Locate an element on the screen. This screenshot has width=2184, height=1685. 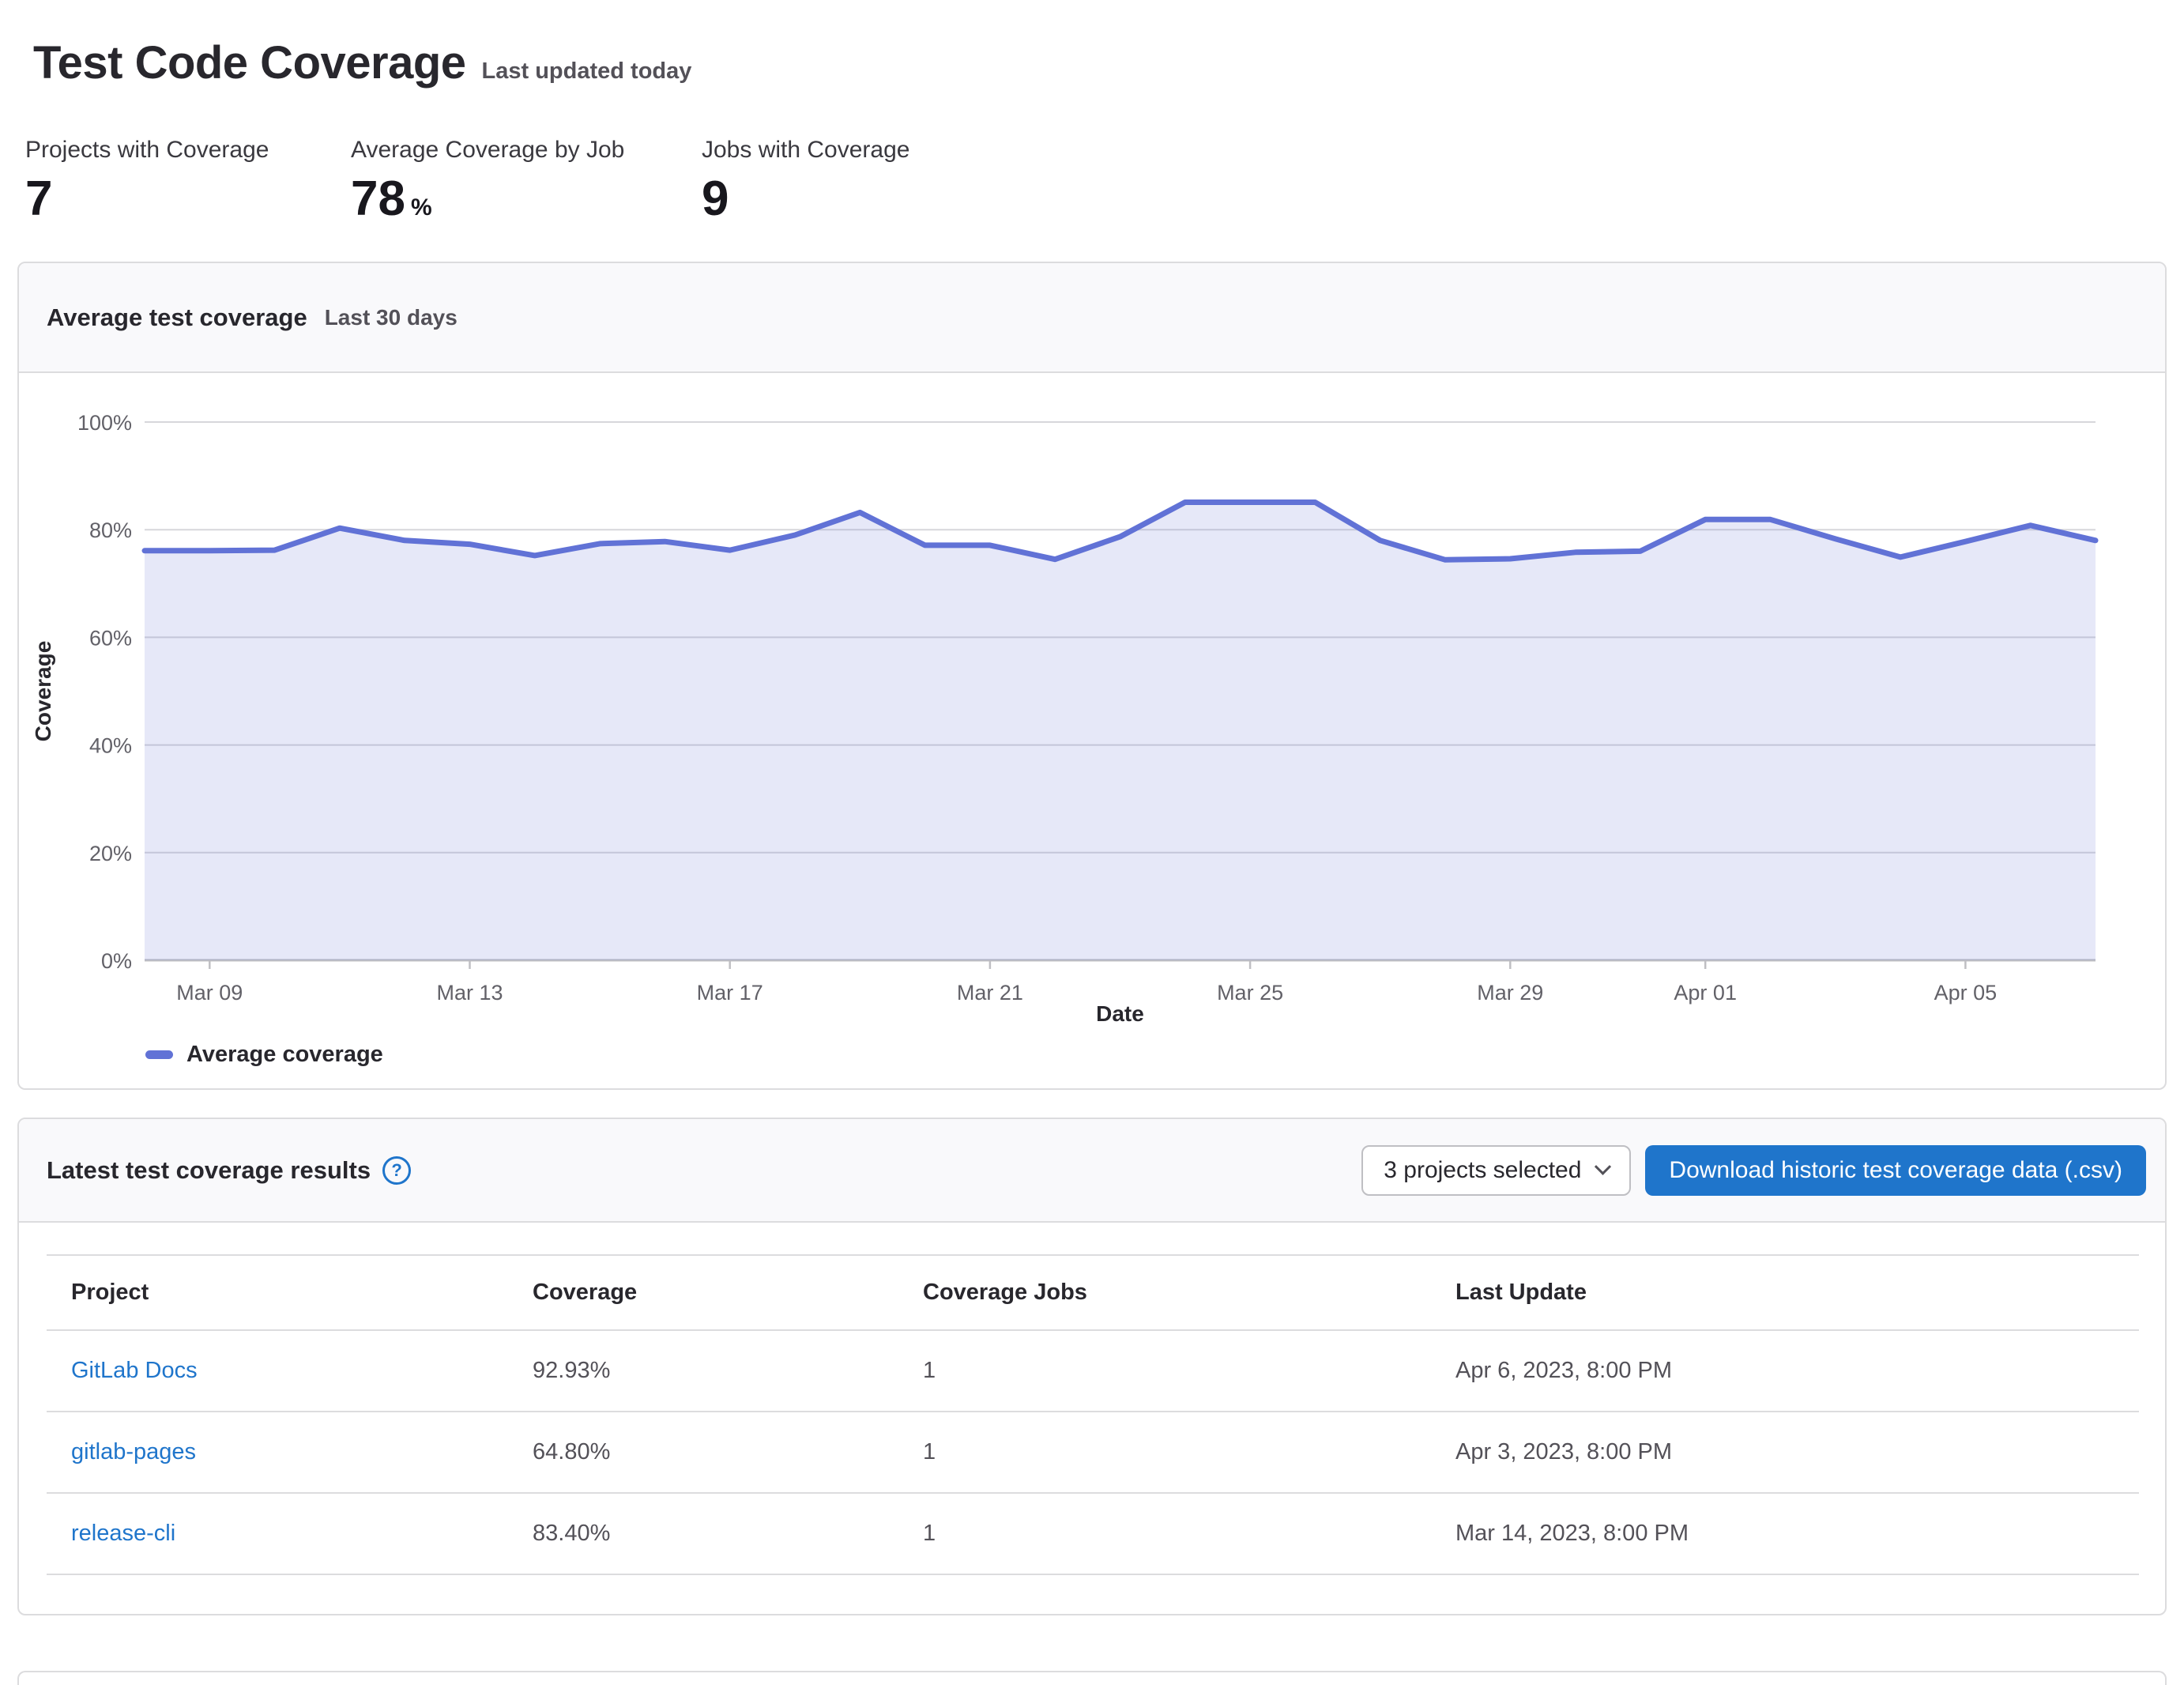
y-tick-label: 20% is located at coordinates (110, 853).